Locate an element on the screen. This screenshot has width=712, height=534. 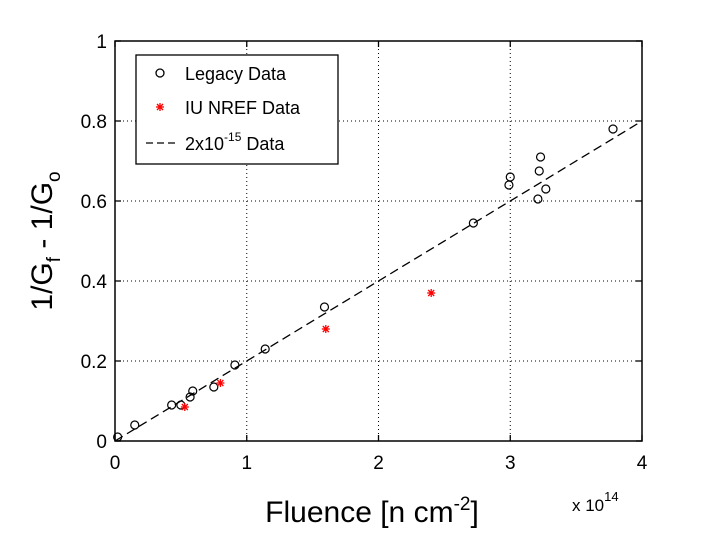
x-tick-label: 2 is located at coordinates (378, 463).